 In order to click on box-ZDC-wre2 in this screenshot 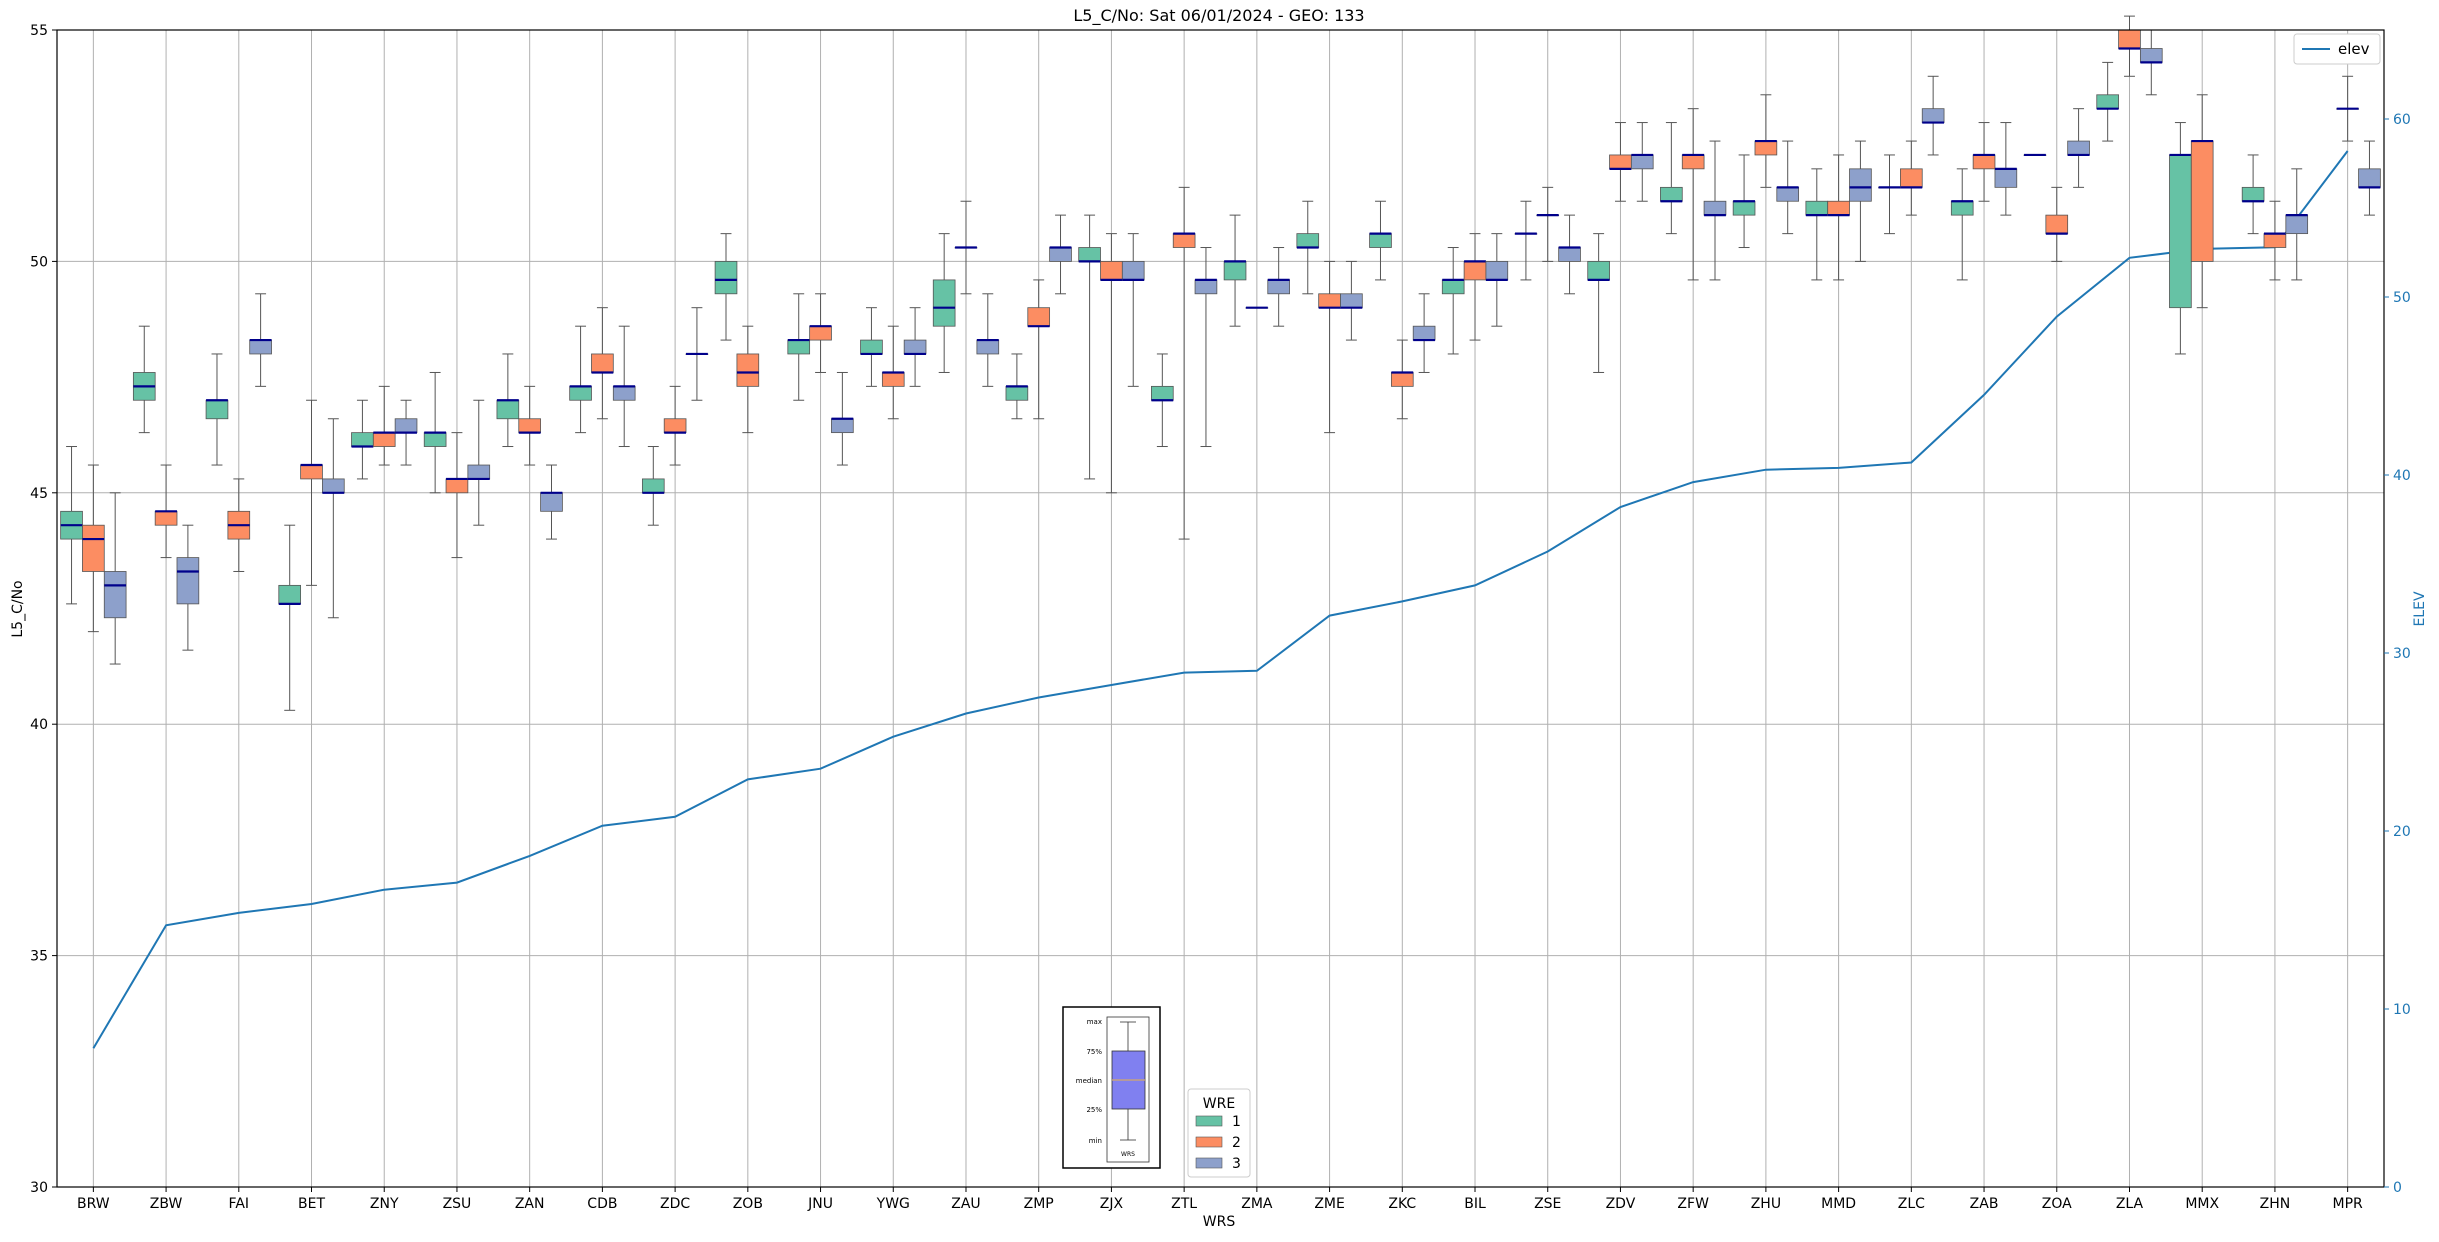, I will do `click(675, 425)`.